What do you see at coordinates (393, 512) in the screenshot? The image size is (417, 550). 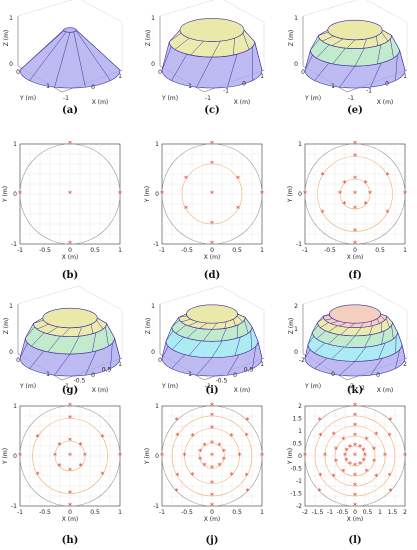 I see `x-tick-label: 1.5` at bounding box center [393, 512].